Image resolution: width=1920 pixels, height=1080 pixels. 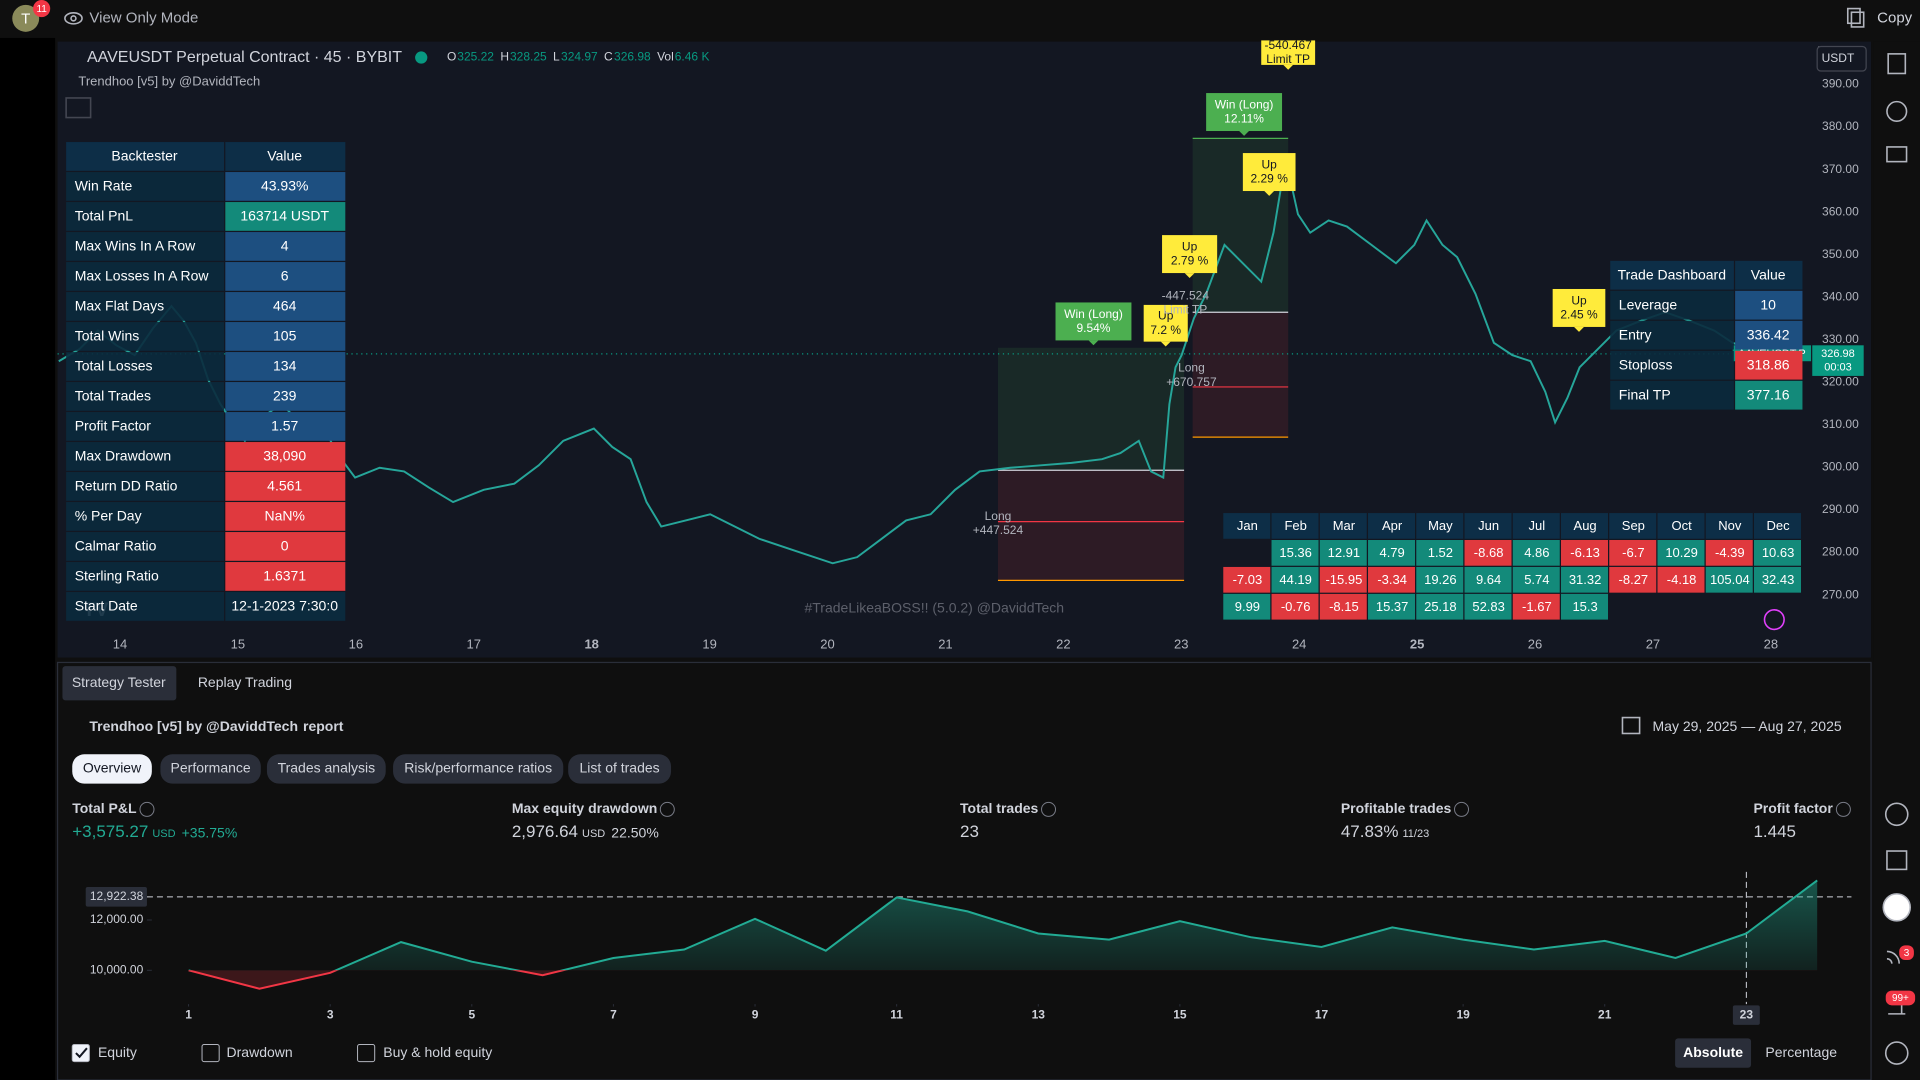 I want to click on time-tick-label: 18, so click(x=591, y=644).